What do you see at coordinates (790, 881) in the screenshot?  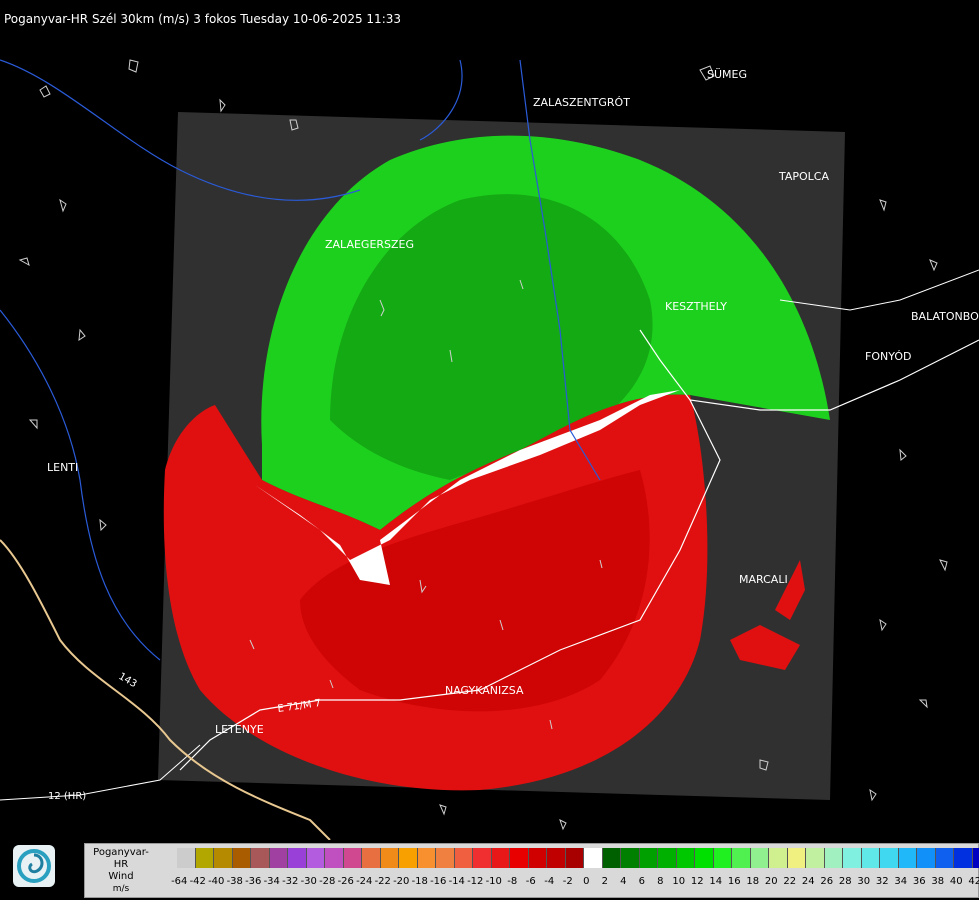 I see `legend-tick-label: 22` at bounding box center [790, 881].